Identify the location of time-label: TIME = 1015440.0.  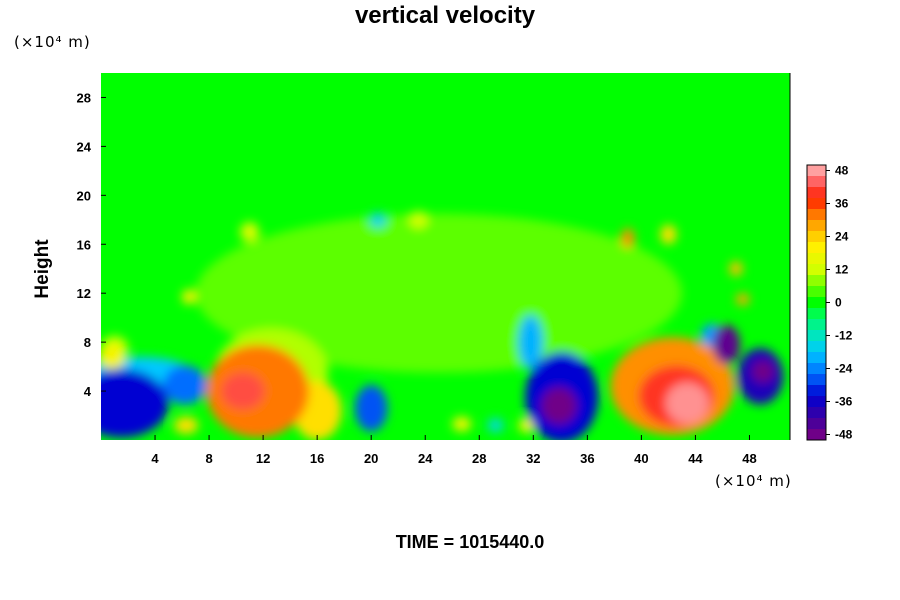
(470, 542).